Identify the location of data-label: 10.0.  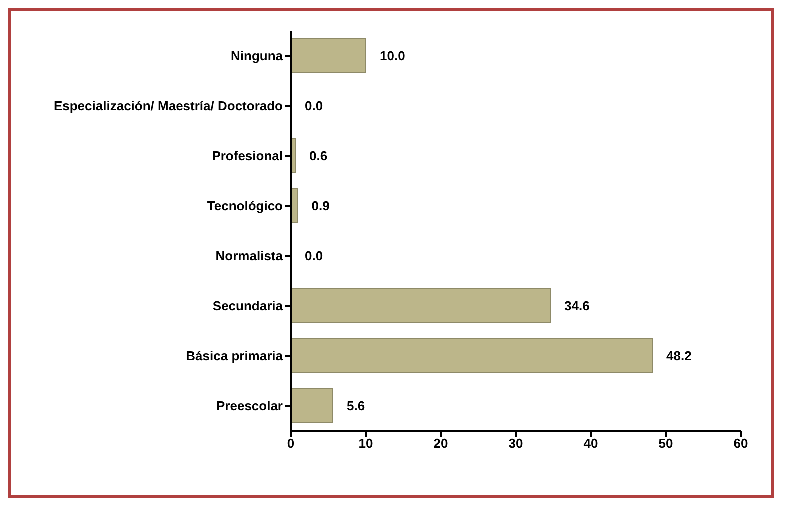
(393, 56).